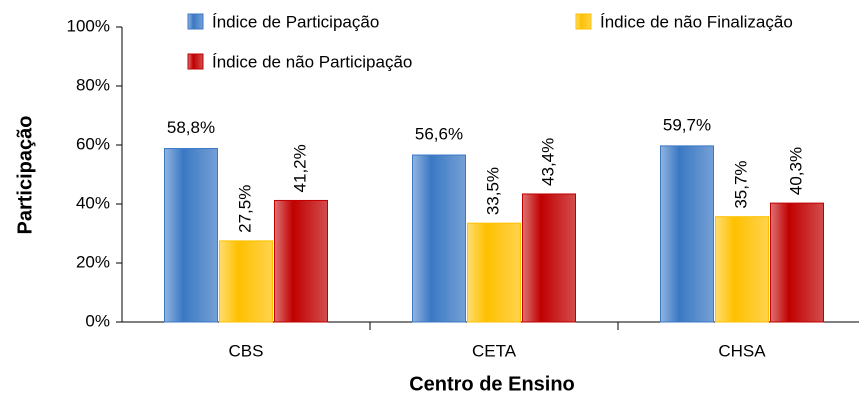 The image size is (859, 400). I want to click on x-tick-label: CHSA, so click(742, 350).